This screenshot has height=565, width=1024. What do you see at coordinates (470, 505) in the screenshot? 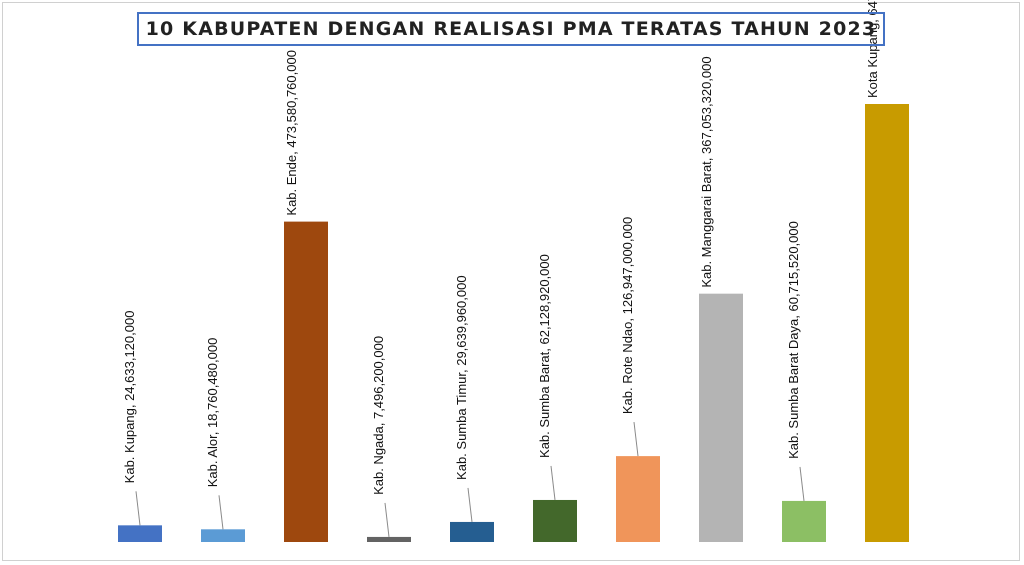
I see `leader-line-kab-sumba-timur` at bounding box center [470, 505].